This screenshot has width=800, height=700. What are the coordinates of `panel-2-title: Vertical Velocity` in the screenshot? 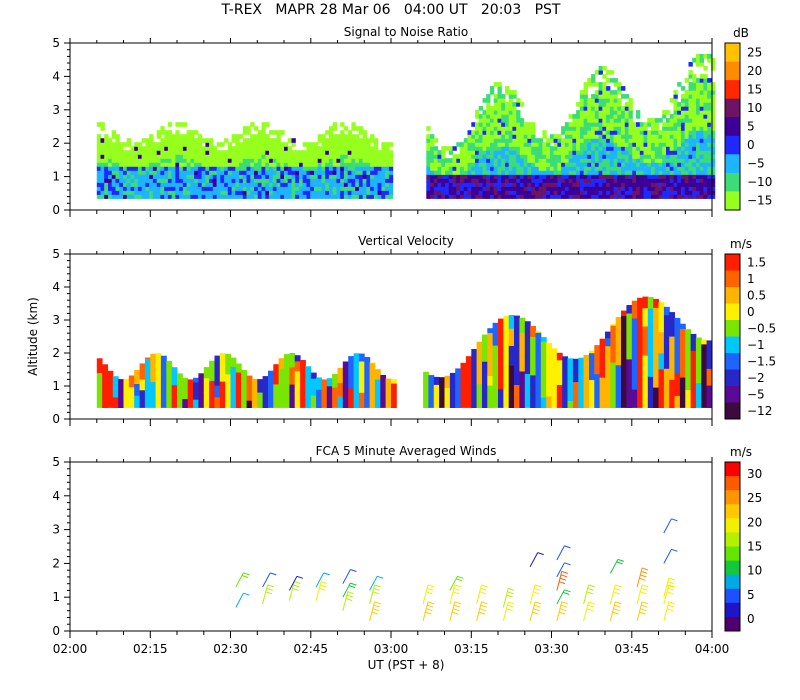 It's located at (406, 241).